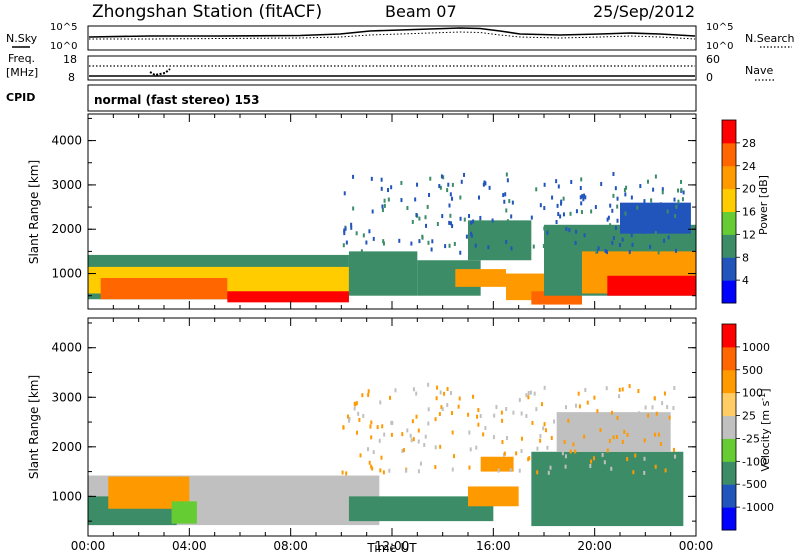  I want to click on velocity-colorbar-label: Velocity [m s-1], so click(765, 429).